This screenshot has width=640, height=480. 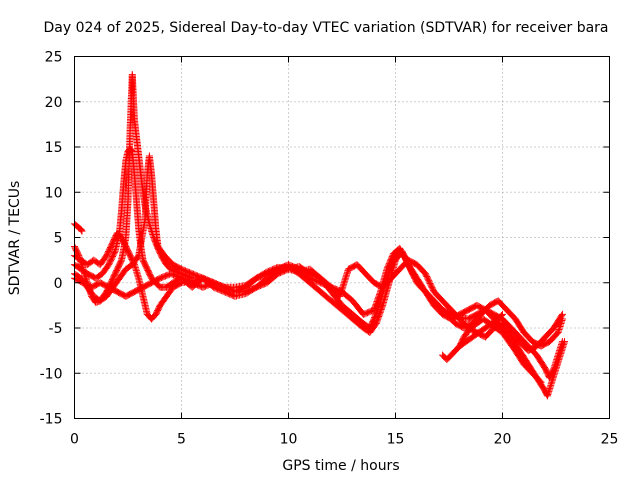 What do you see at coordinates (58, 239) in the screenshot?
I see `y-tick-label: 5` at bounding box center [58, 239].